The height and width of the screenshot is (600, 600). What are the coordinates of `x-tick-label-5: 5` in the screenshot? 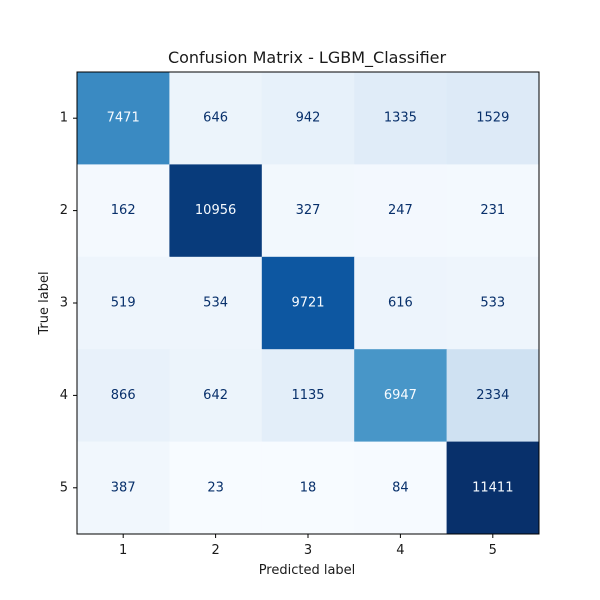 It's located at (493, 550).